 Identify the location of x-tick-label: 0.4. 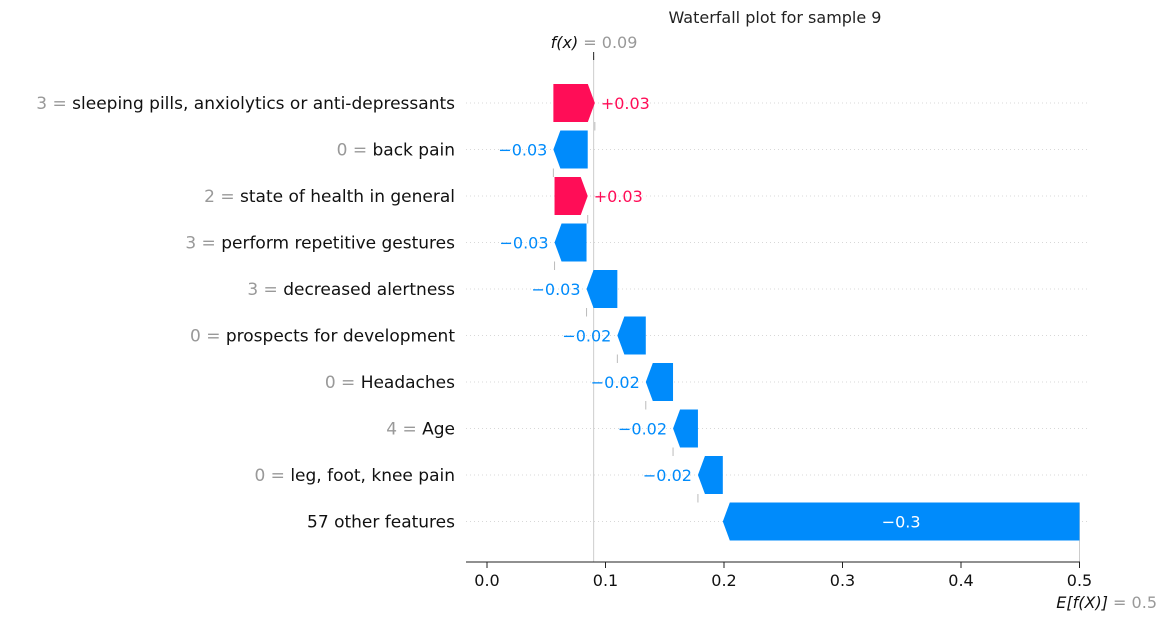
(960, 580).